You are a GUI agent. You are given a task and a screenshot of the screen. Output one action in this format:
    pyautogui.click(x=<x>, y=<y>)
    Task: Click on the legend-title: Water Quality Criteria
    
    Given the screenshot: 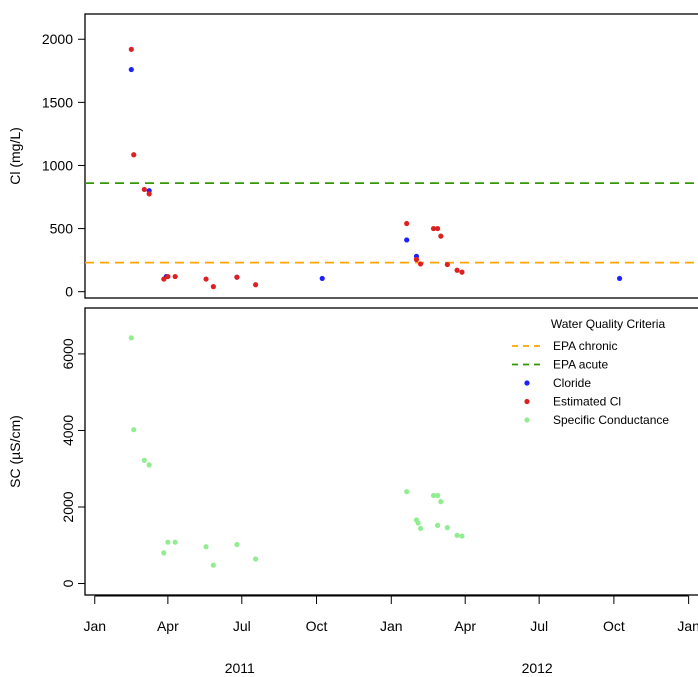 What is the action you would take?
    pyautogui.click(x=608, y=324)
    